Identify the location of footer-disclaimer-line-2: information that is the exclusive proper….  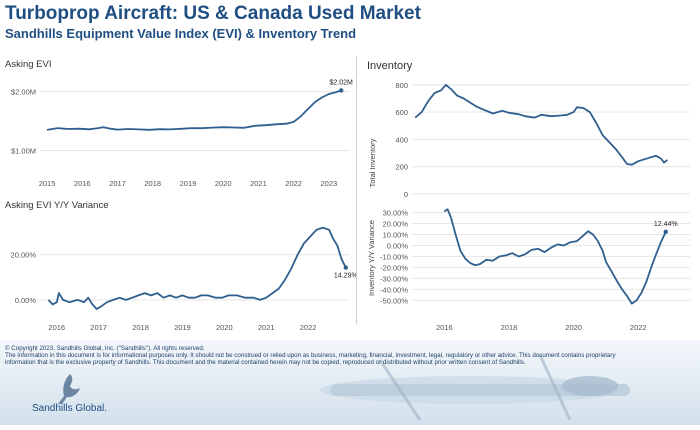
(265, 362).